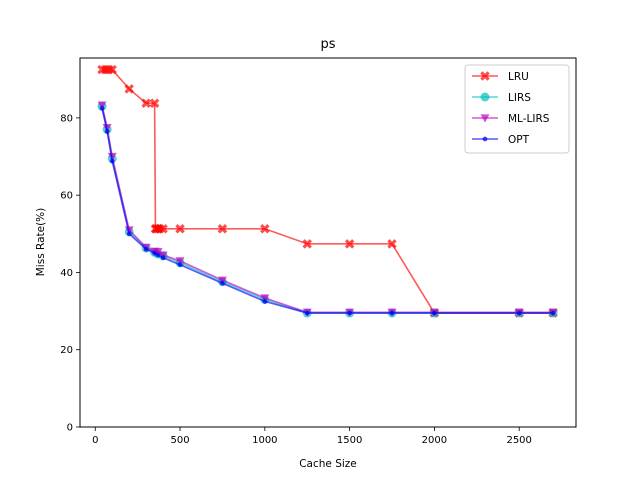 The height and width of the screenshot is (480, 640). I want to click on legend: LRU LIRS ML-LIRS OPT, so click(517, 109).